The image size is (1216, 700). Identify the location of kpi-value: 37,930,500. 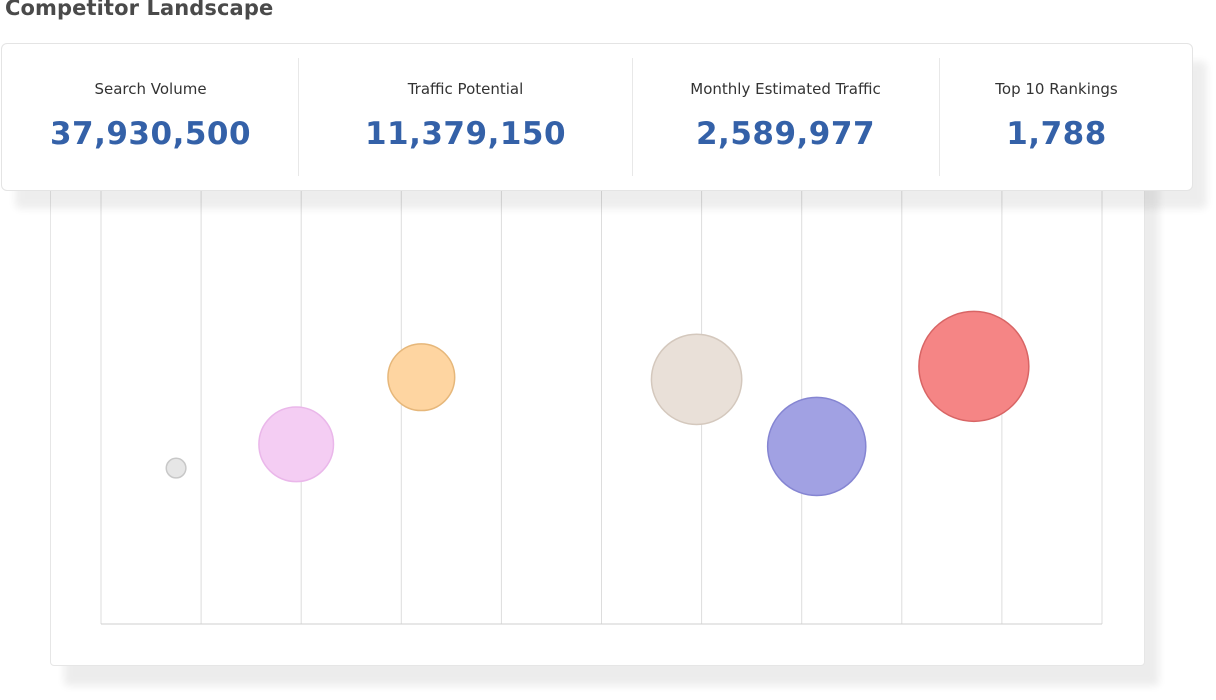
(150, 134).